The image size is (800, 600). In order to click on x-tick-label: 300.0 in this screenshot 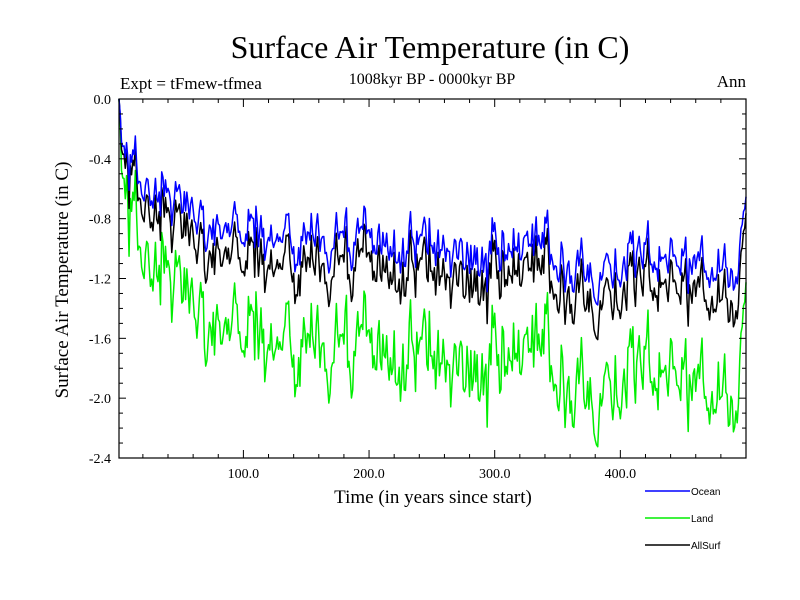, I will do `click(495, 474)`.